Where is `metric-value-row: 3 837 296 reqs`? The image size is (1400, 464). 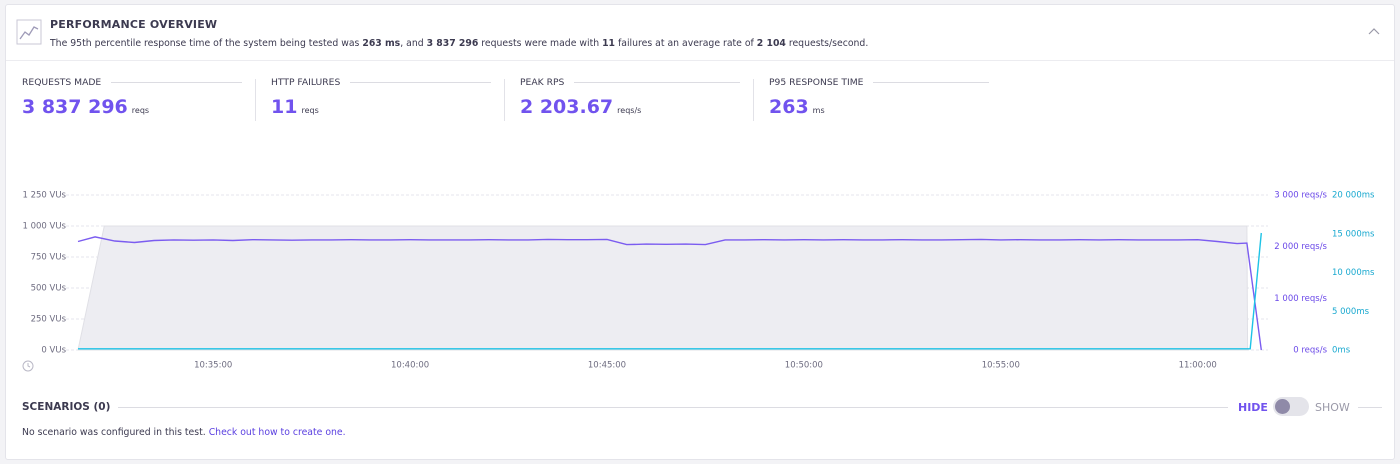 metric-value-row: 3 837 296 reqs is located at coordinates (132, 107).